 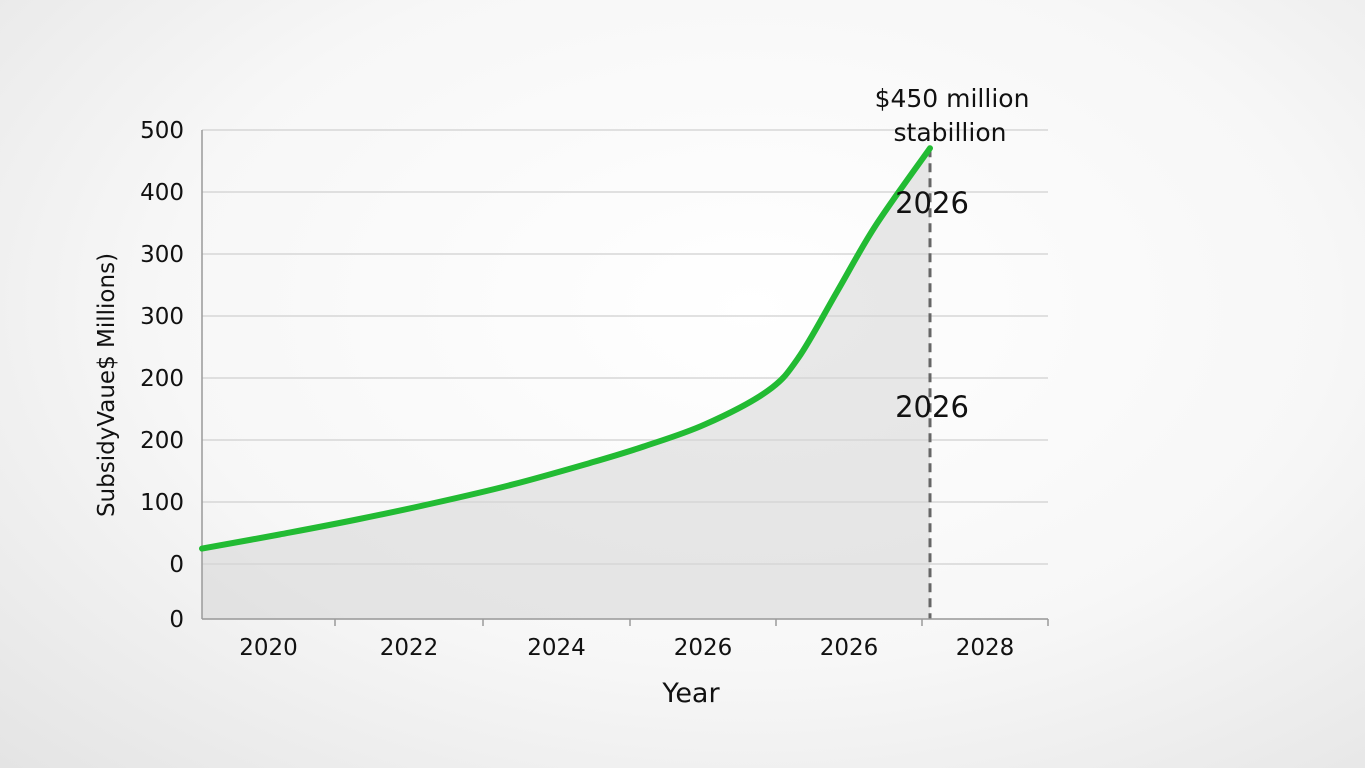 I want to click on x-axis-title: Year, so click(x=690, y=693).